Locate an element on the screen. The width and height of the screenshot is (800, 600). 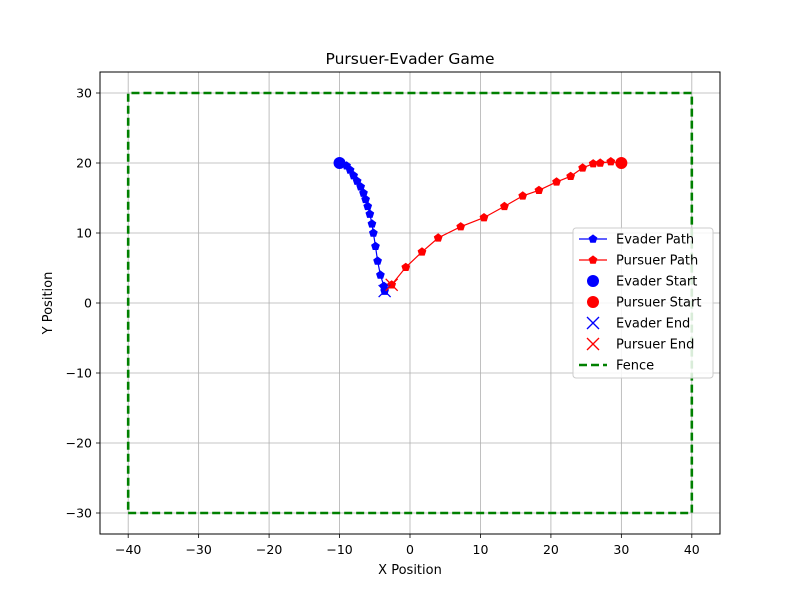
x-tick-label: 20 is located at coordinates (551, 549).